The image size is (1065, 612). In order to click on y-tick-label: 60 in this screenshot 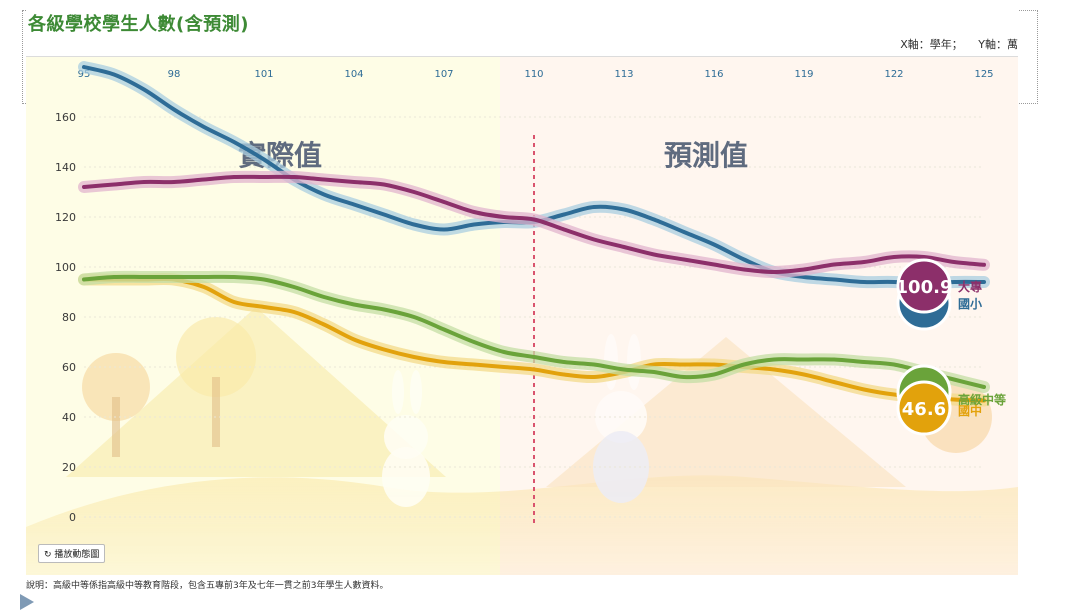, I will do `click(69, 367)`.